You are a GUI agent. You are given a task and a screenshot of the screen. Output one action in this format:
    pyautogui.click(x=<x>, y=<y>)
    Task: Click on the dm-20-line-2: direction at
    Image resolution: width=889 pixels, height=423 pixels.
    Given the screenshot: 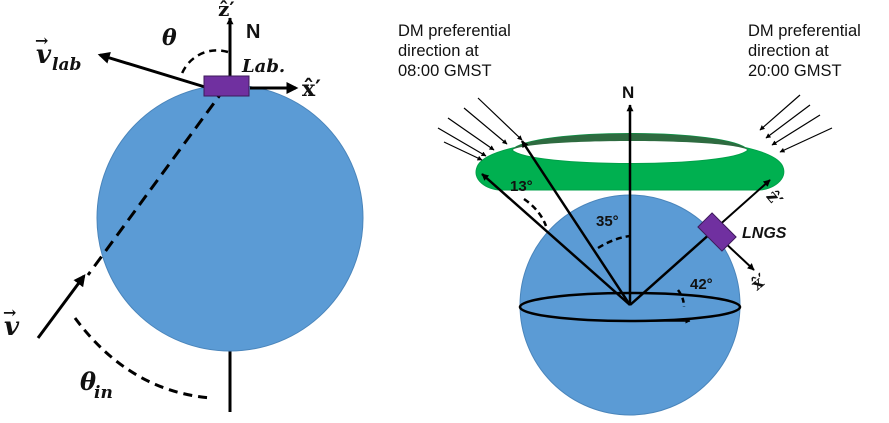 What is the action you would take?
    pyautogui.click(x=788, y=51)
    